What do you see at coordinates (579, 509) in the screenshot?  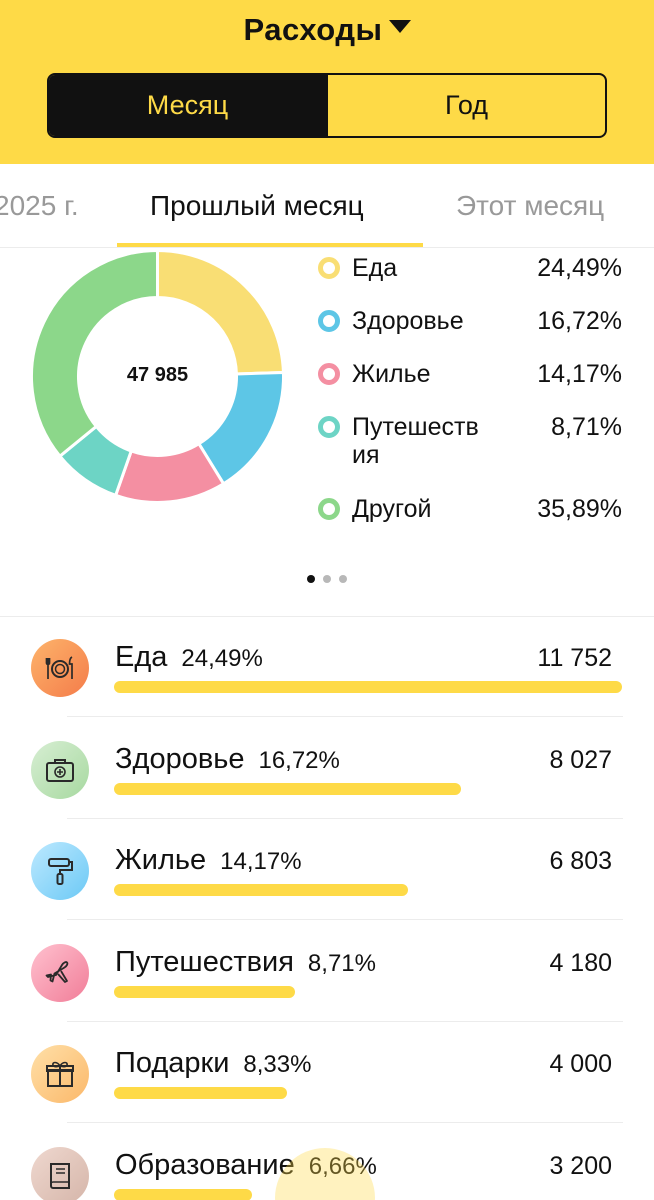 I see `legend-percent: 35,89%` at bounding box center [579, 509].